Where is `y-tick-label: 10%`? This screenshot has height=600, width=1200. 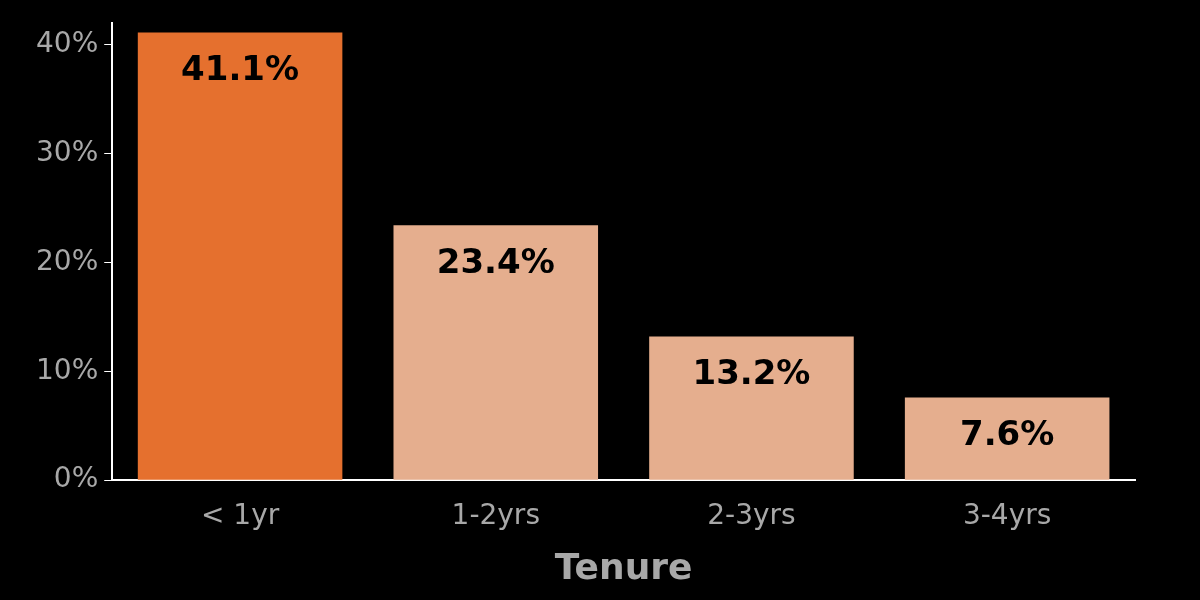 y-tick-label: 10% is located at coordinates (67, 369).